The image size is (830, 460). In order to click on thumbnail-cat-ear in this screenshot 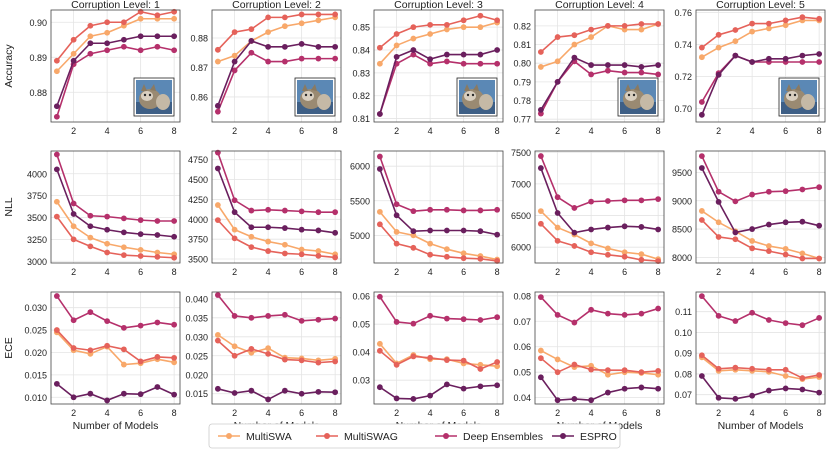, I will do `click(467, 87)`.